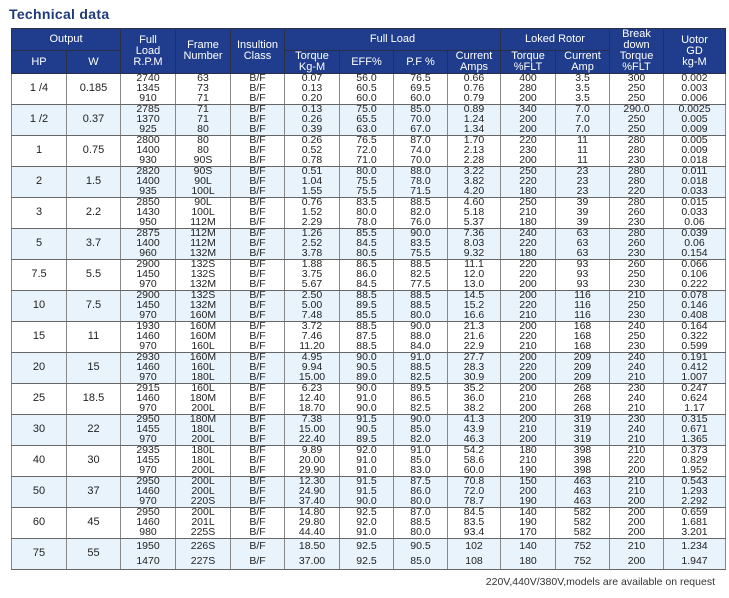  What do you see at coordinates (474, 223) in the screenshot?
I see `current-cell: 5.37` at bounding box center [474, 223].